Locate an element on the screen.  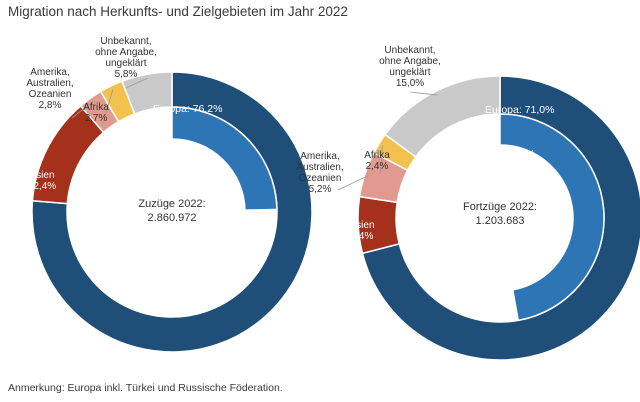
label-amerika: Amerika, Australien, Ozeanien 2,8% is located at coordinates (49, 89).